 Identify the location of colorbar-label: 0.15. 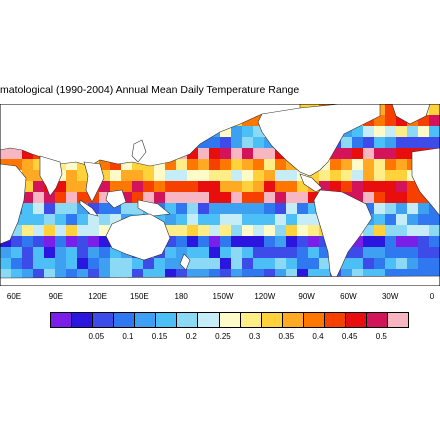
(159, 336).